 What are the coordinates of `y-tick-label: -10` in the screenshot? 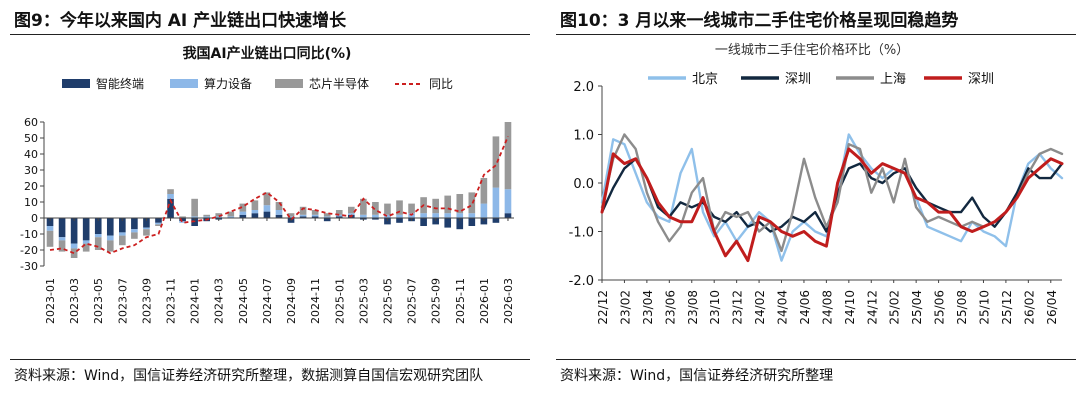 It's located at (29, 234).